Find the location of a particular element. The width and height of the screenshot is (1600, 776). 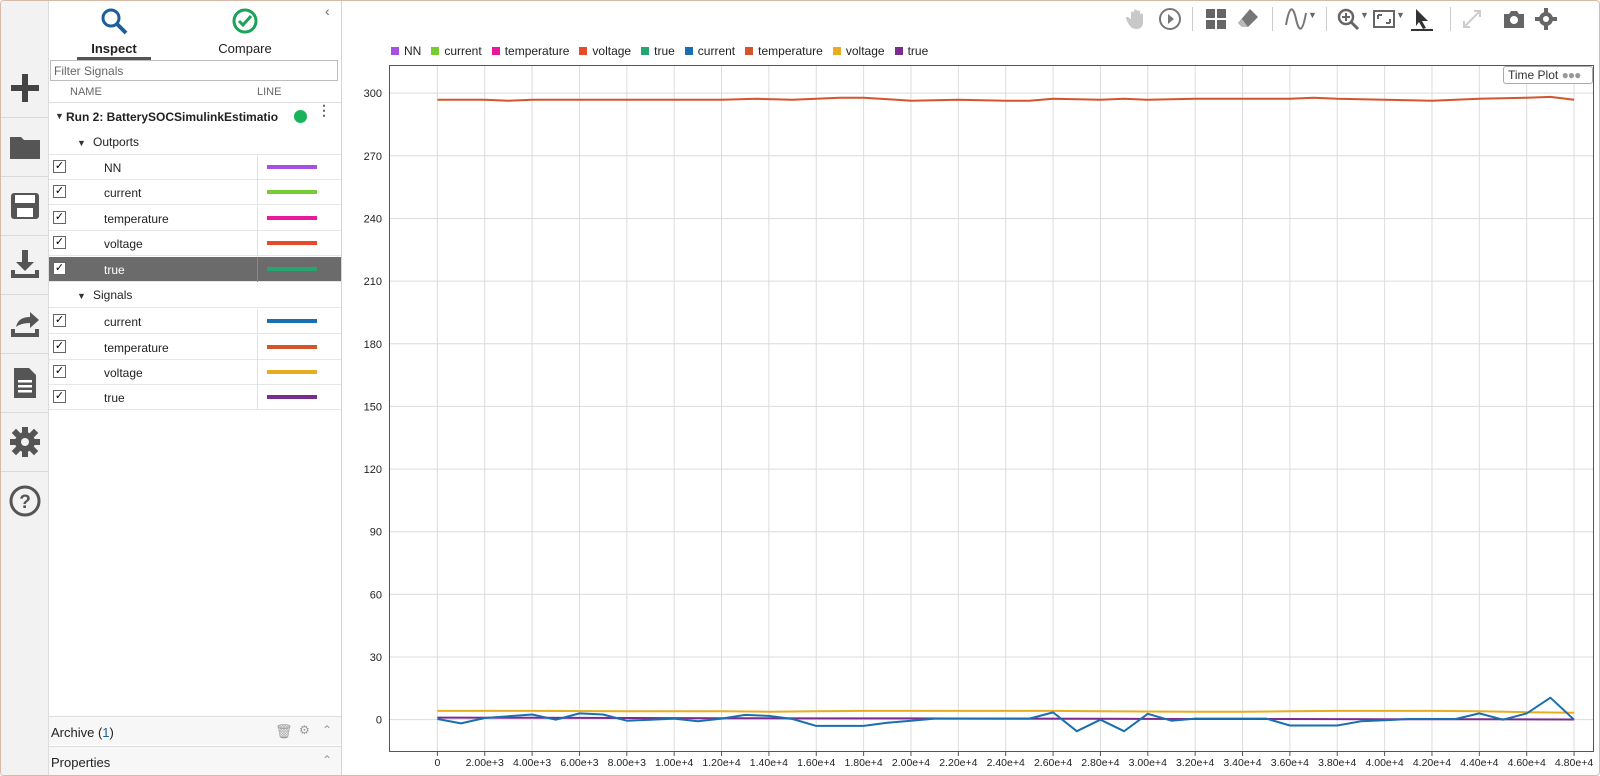

snapshot-icon is located at coordinates (1514, 19).